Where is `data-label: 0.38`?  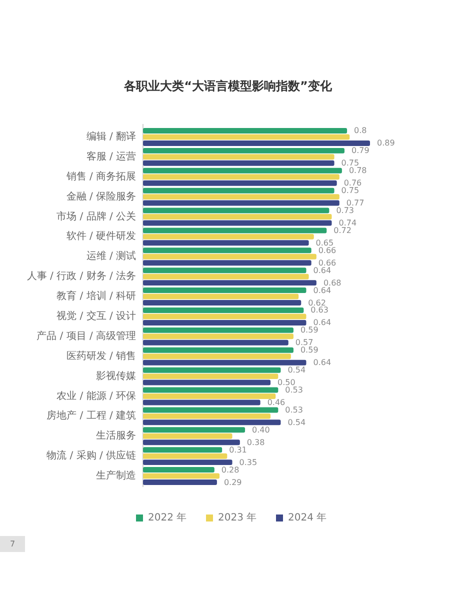 data-label: 0.38 is located at coordinates (255, 442).